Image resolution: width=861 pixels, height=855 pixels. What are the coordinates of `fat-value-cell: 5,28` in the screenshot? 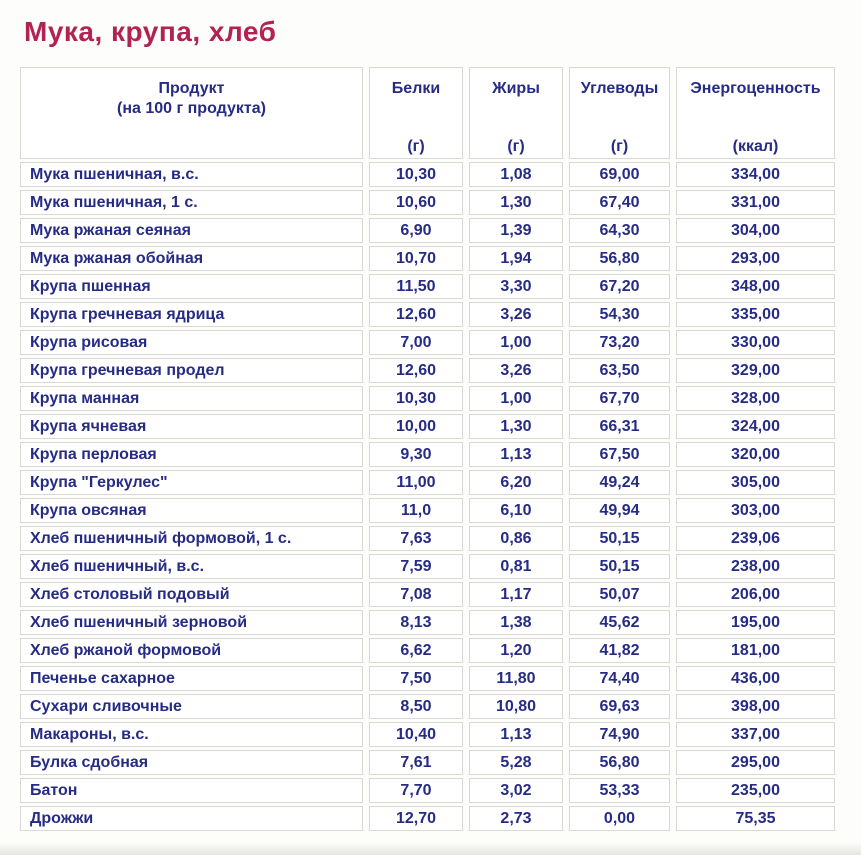 It's located at (516, 762).